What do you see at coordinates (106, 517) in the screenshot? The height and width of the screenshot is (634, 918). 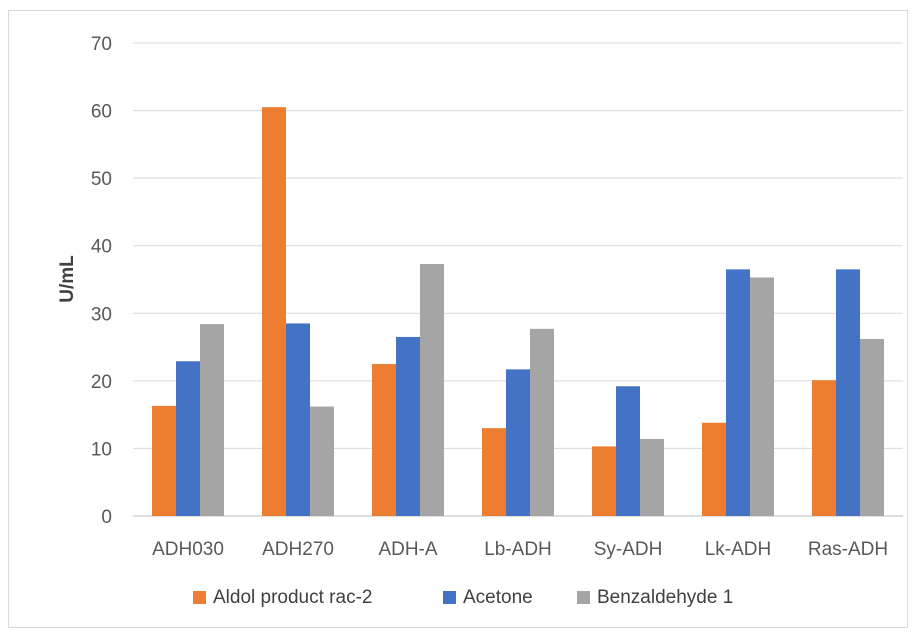 I see `y-tick-label: 0` at bounding box center [106, 517].